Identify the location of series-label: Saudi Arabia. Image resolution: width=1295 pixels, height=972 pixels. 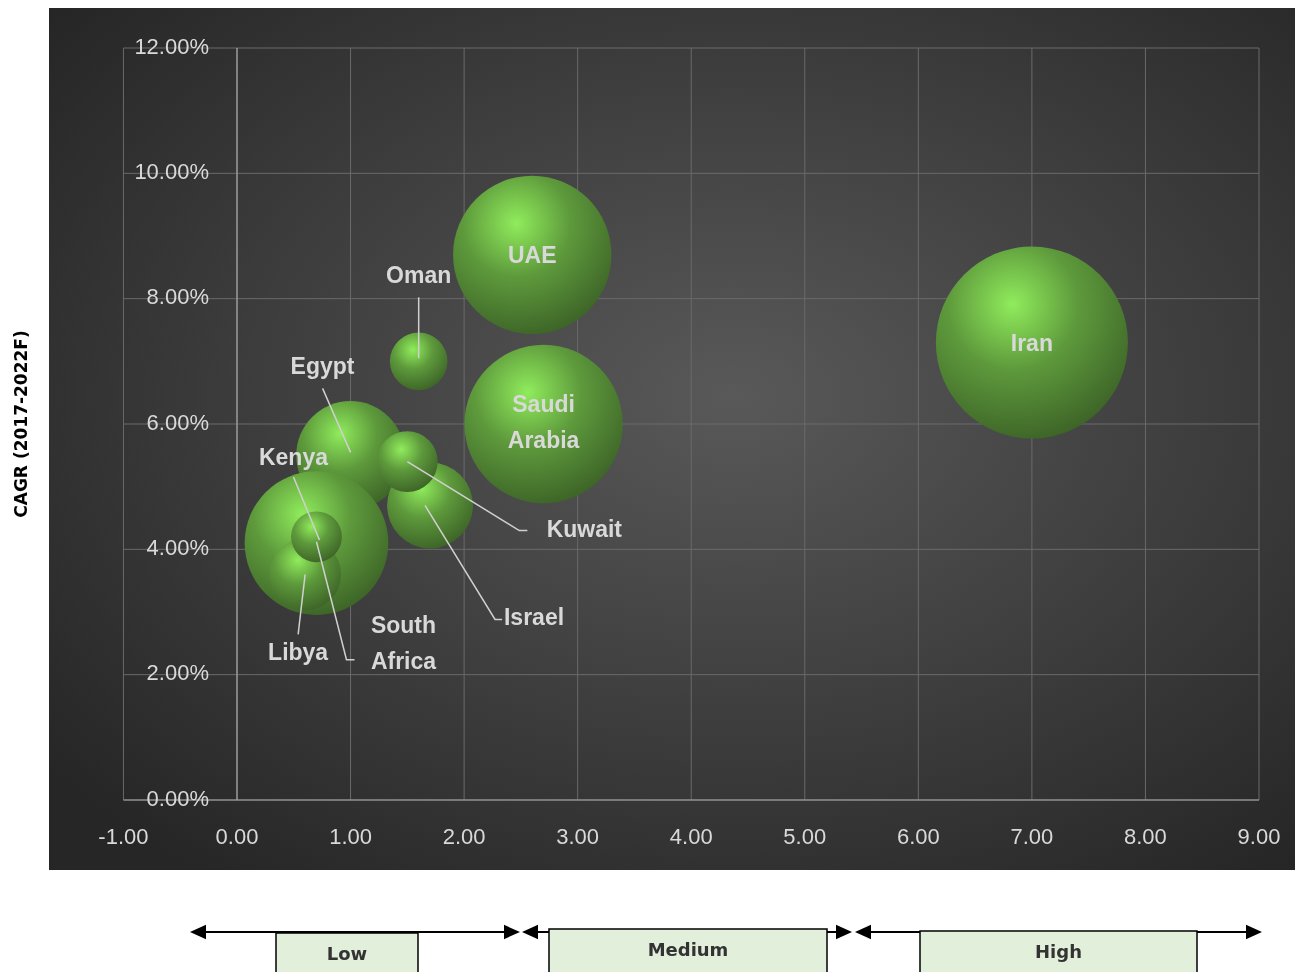
(543, 422).